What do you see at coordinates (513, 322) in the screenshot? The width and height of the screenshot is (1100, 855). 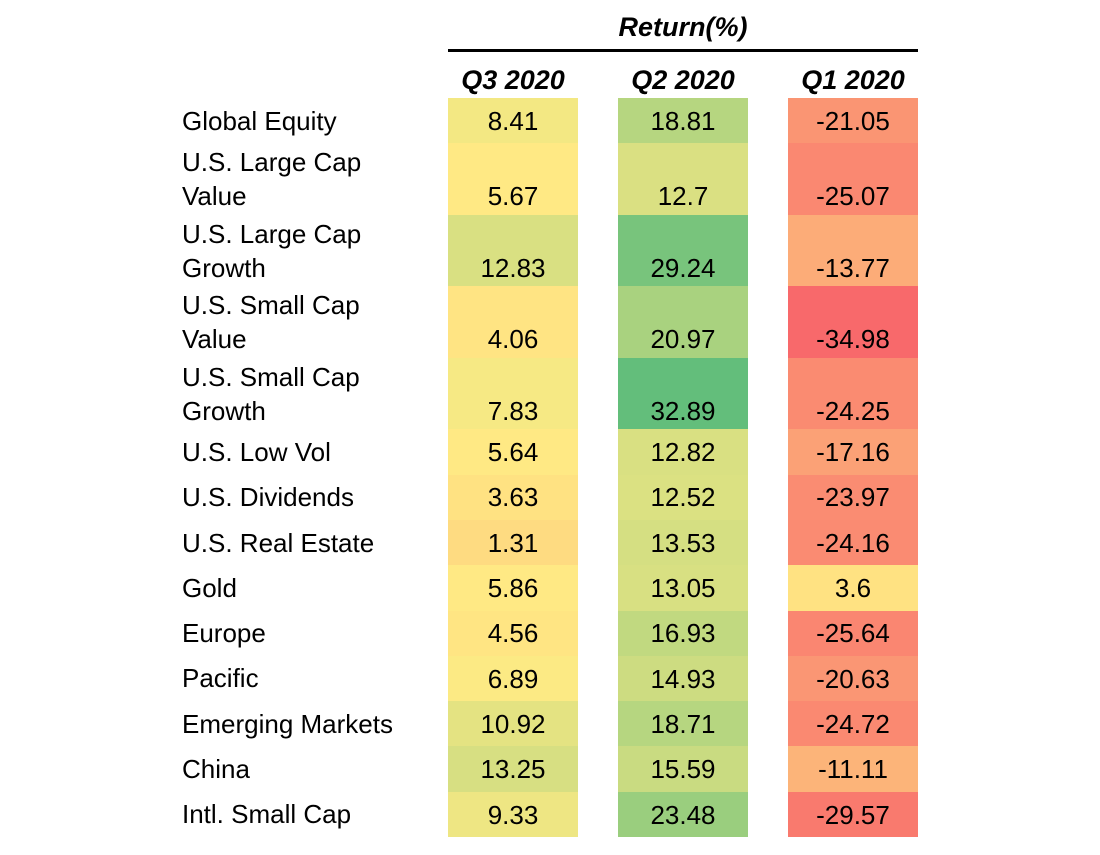 I see `table-cell: 4.06` at bounding box center [513, 322].